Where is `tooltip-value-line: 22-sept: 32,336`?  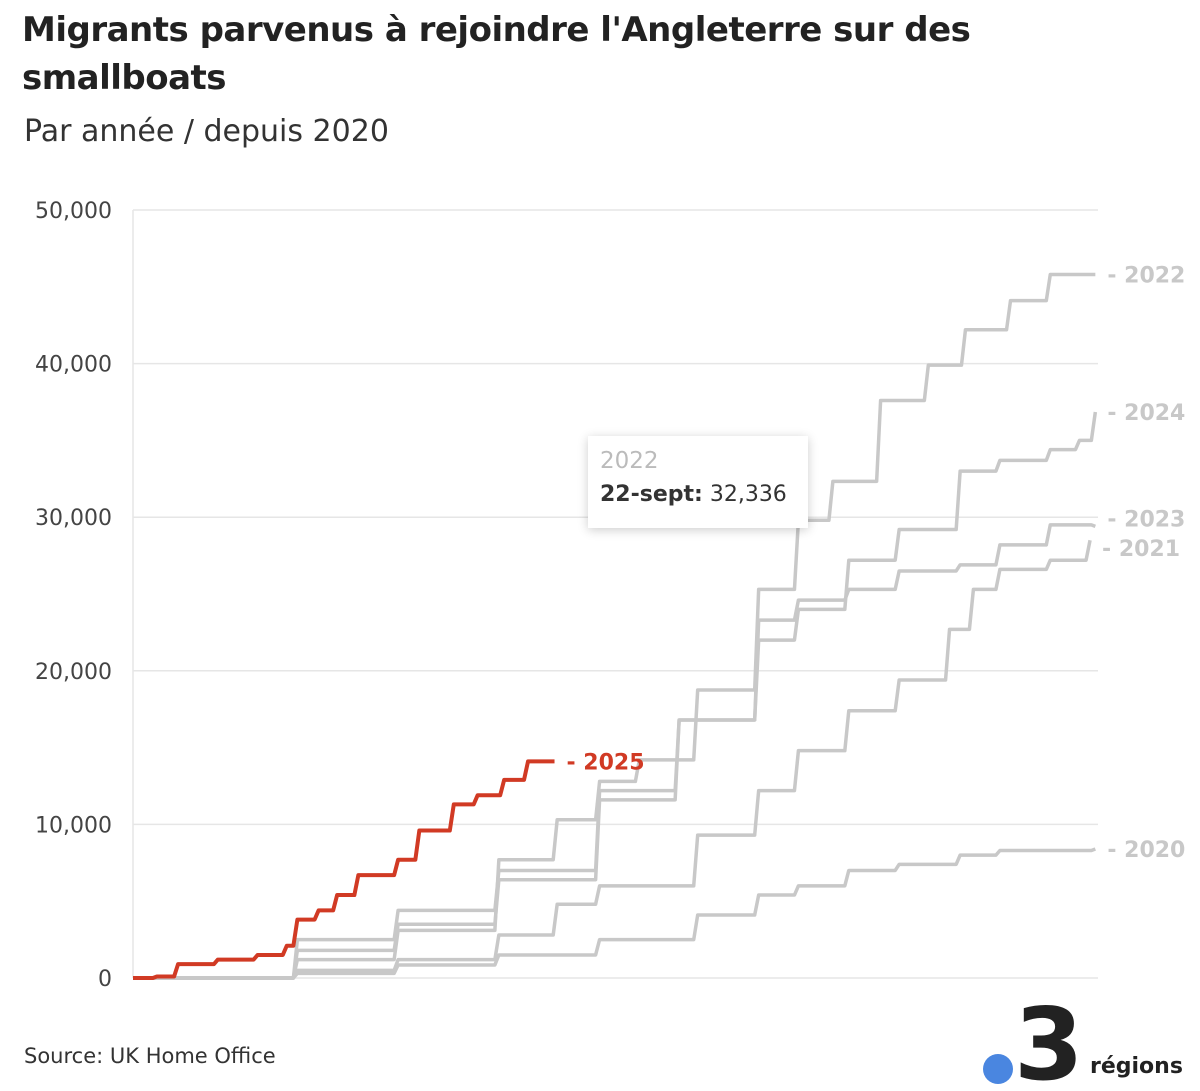
tooltip-value-line: 22-sept: 32,336 is located at coordinates (693, 494).